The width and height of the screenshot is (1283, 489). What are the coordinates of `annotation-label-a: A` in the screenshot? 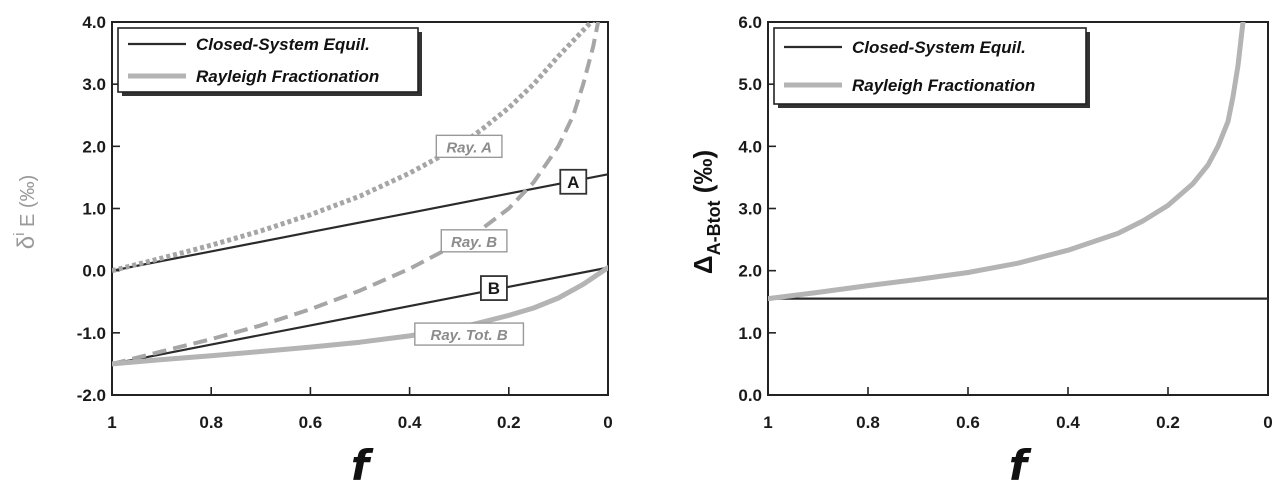 It's located at (573, 182).